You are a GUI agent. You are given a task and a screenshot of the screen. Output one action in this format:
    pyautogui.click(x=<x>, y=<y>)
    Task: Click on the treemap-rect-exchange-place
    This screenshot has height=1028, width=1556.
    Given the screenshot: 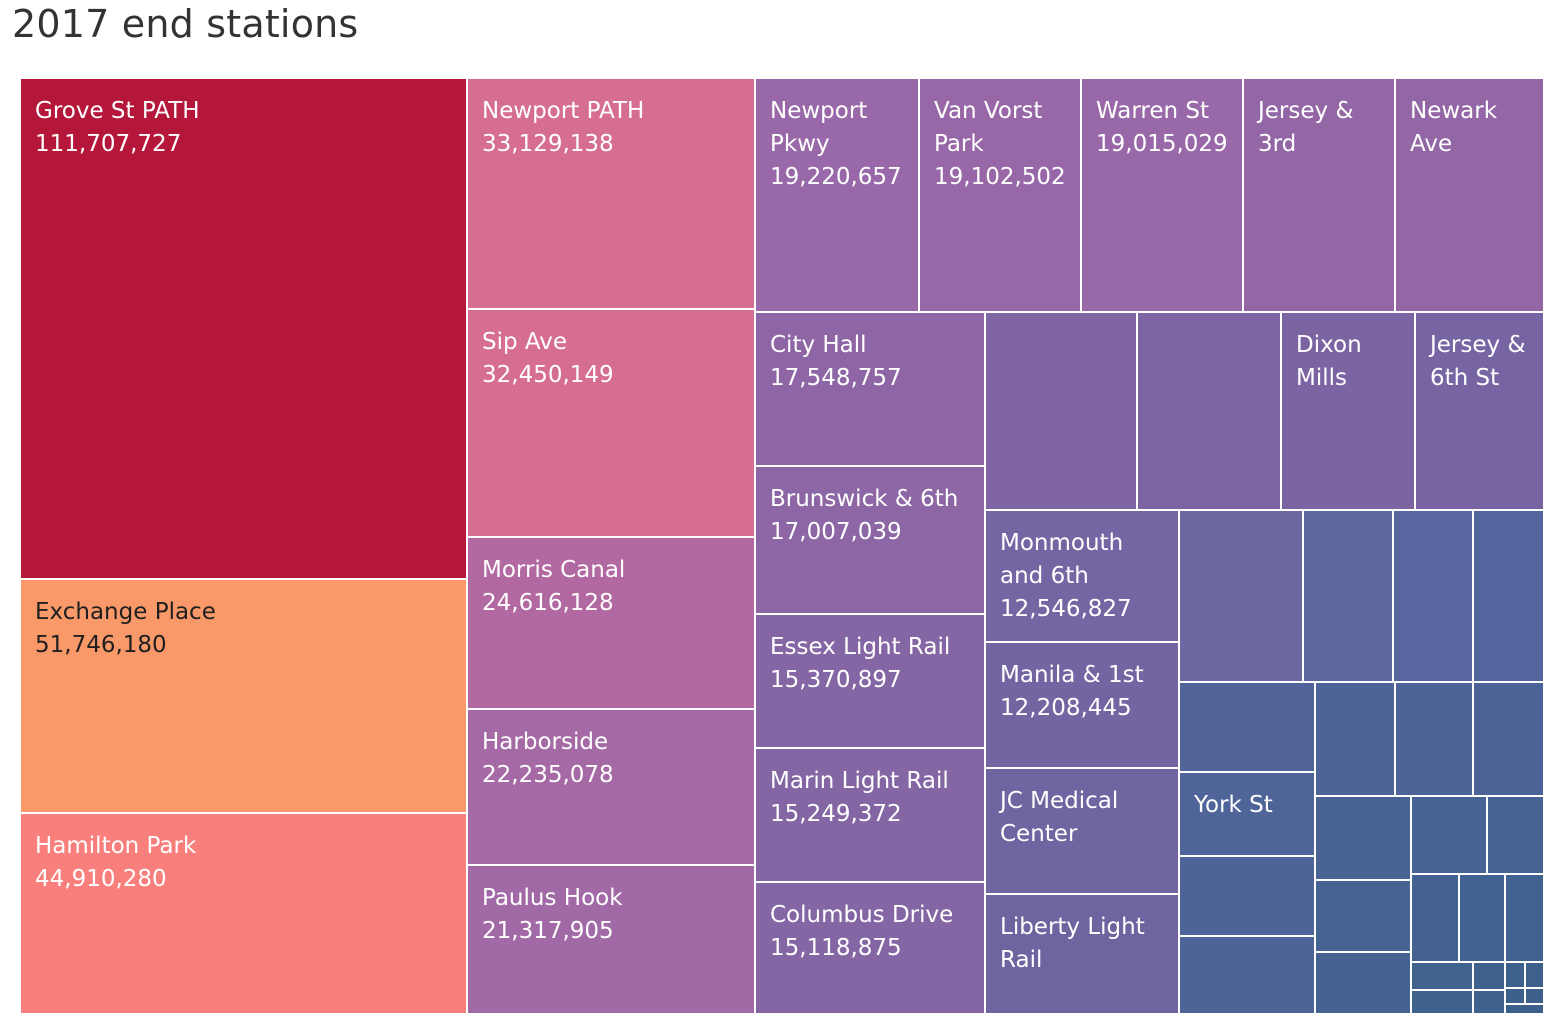 What is the action you would take?
    pyautogui.click(x=243, y=696)
    